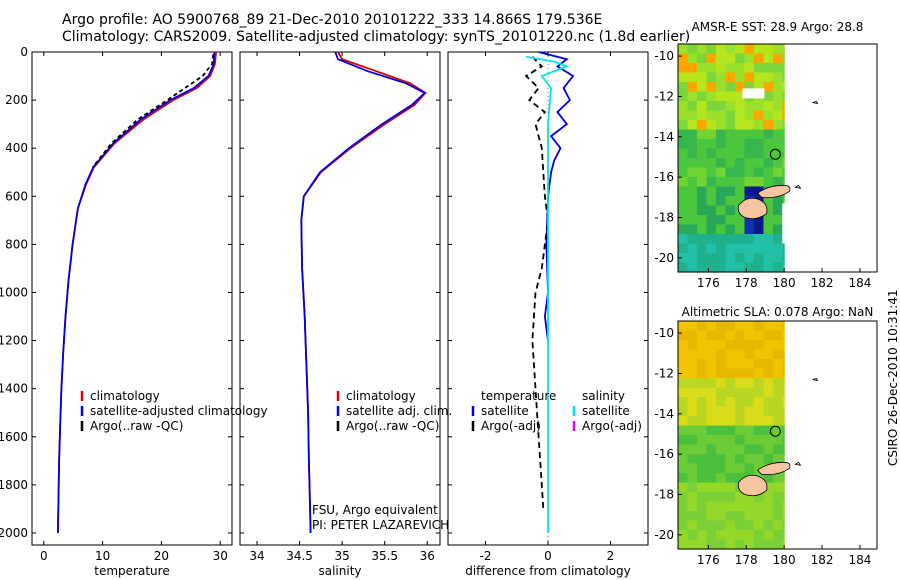 This screenshot has width=900, height=580. I want to click on salinity-xlabel: salinity, so click(339, 571).